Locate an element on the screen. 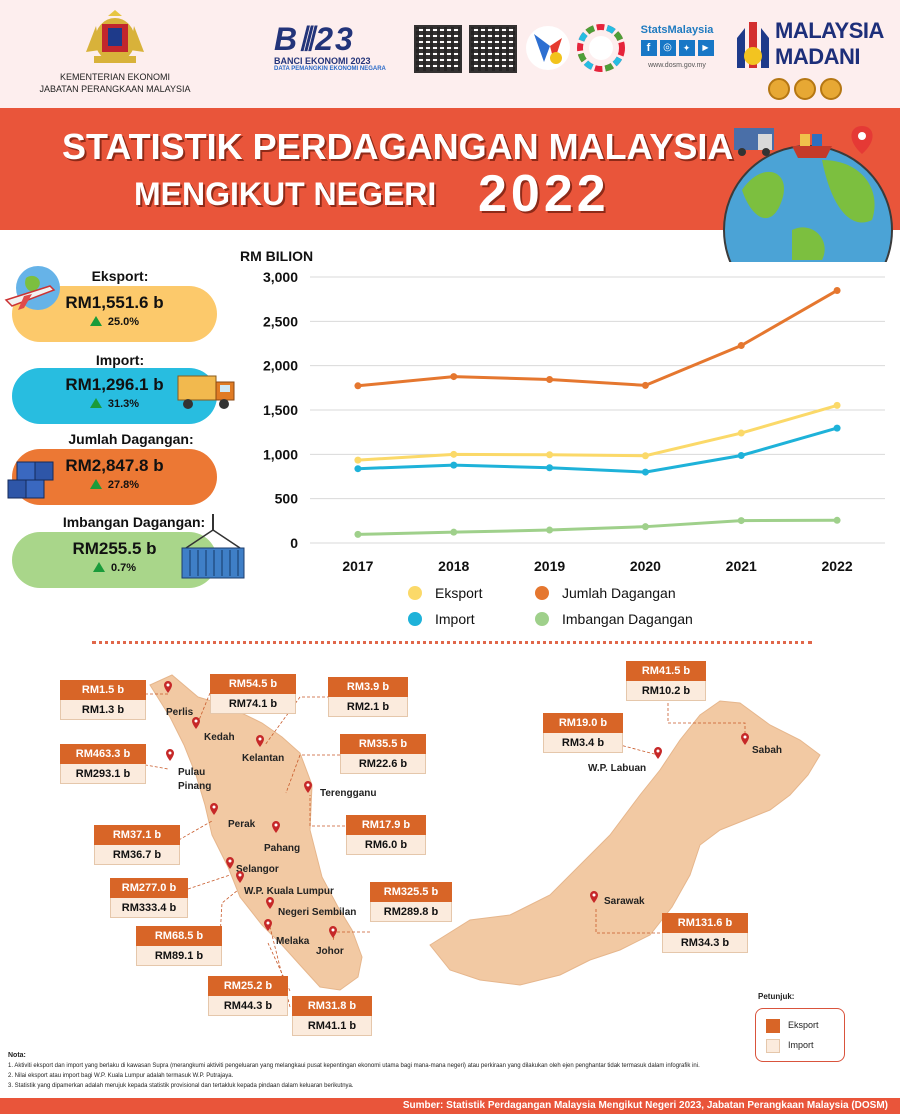 This screenshot has width=900, height=1114. state-name-melaka: Melaka is located at coordinates (293, 941).